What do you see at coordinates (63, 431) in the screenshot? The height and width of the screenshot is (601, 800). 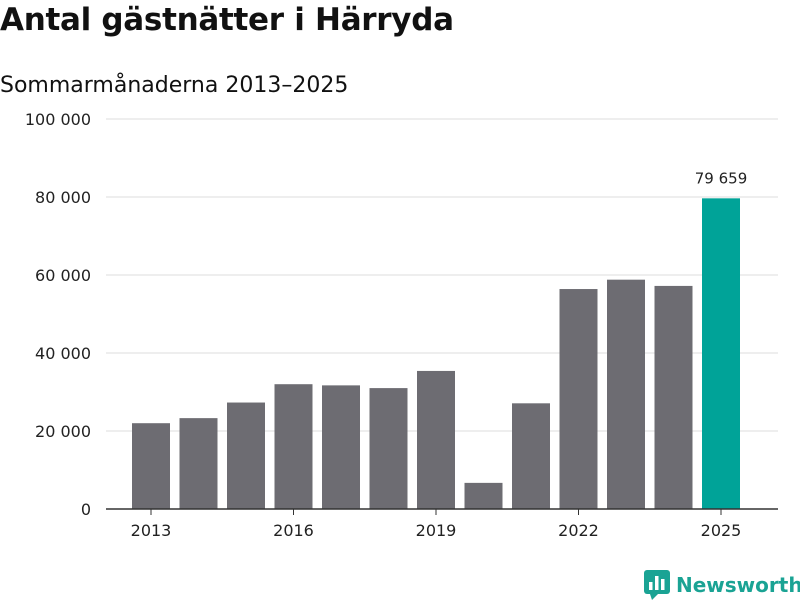 I see `y-tick-label: 20 000` at bounding box center [63, 431].